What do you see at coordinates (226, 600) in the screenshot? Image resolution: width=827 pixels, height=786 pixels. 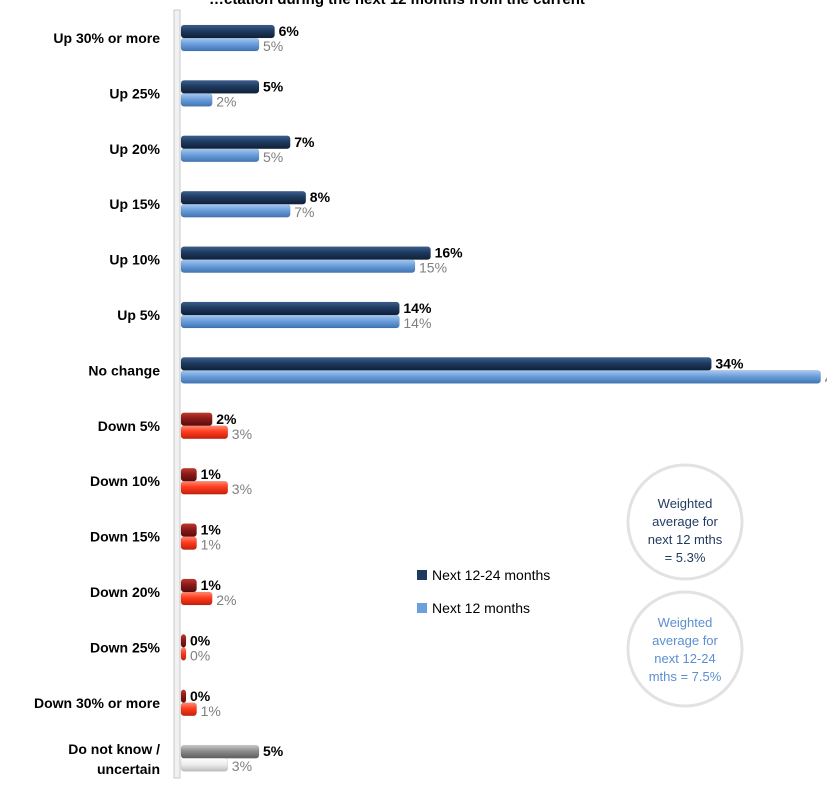 I see `value-label-next-12-months-down-20: 2%` at bounding box center [226, 600].